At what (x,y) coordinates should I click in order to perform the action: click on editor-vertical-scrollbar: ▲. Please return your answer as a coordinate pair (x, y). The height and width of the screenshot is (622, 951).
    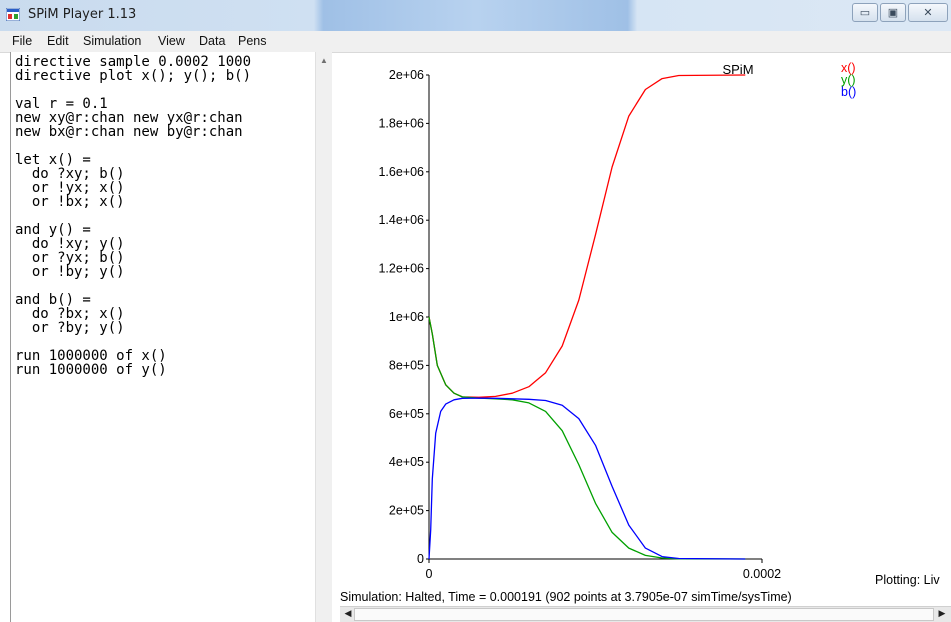
    Looking at the image, I should click on (323, 337).